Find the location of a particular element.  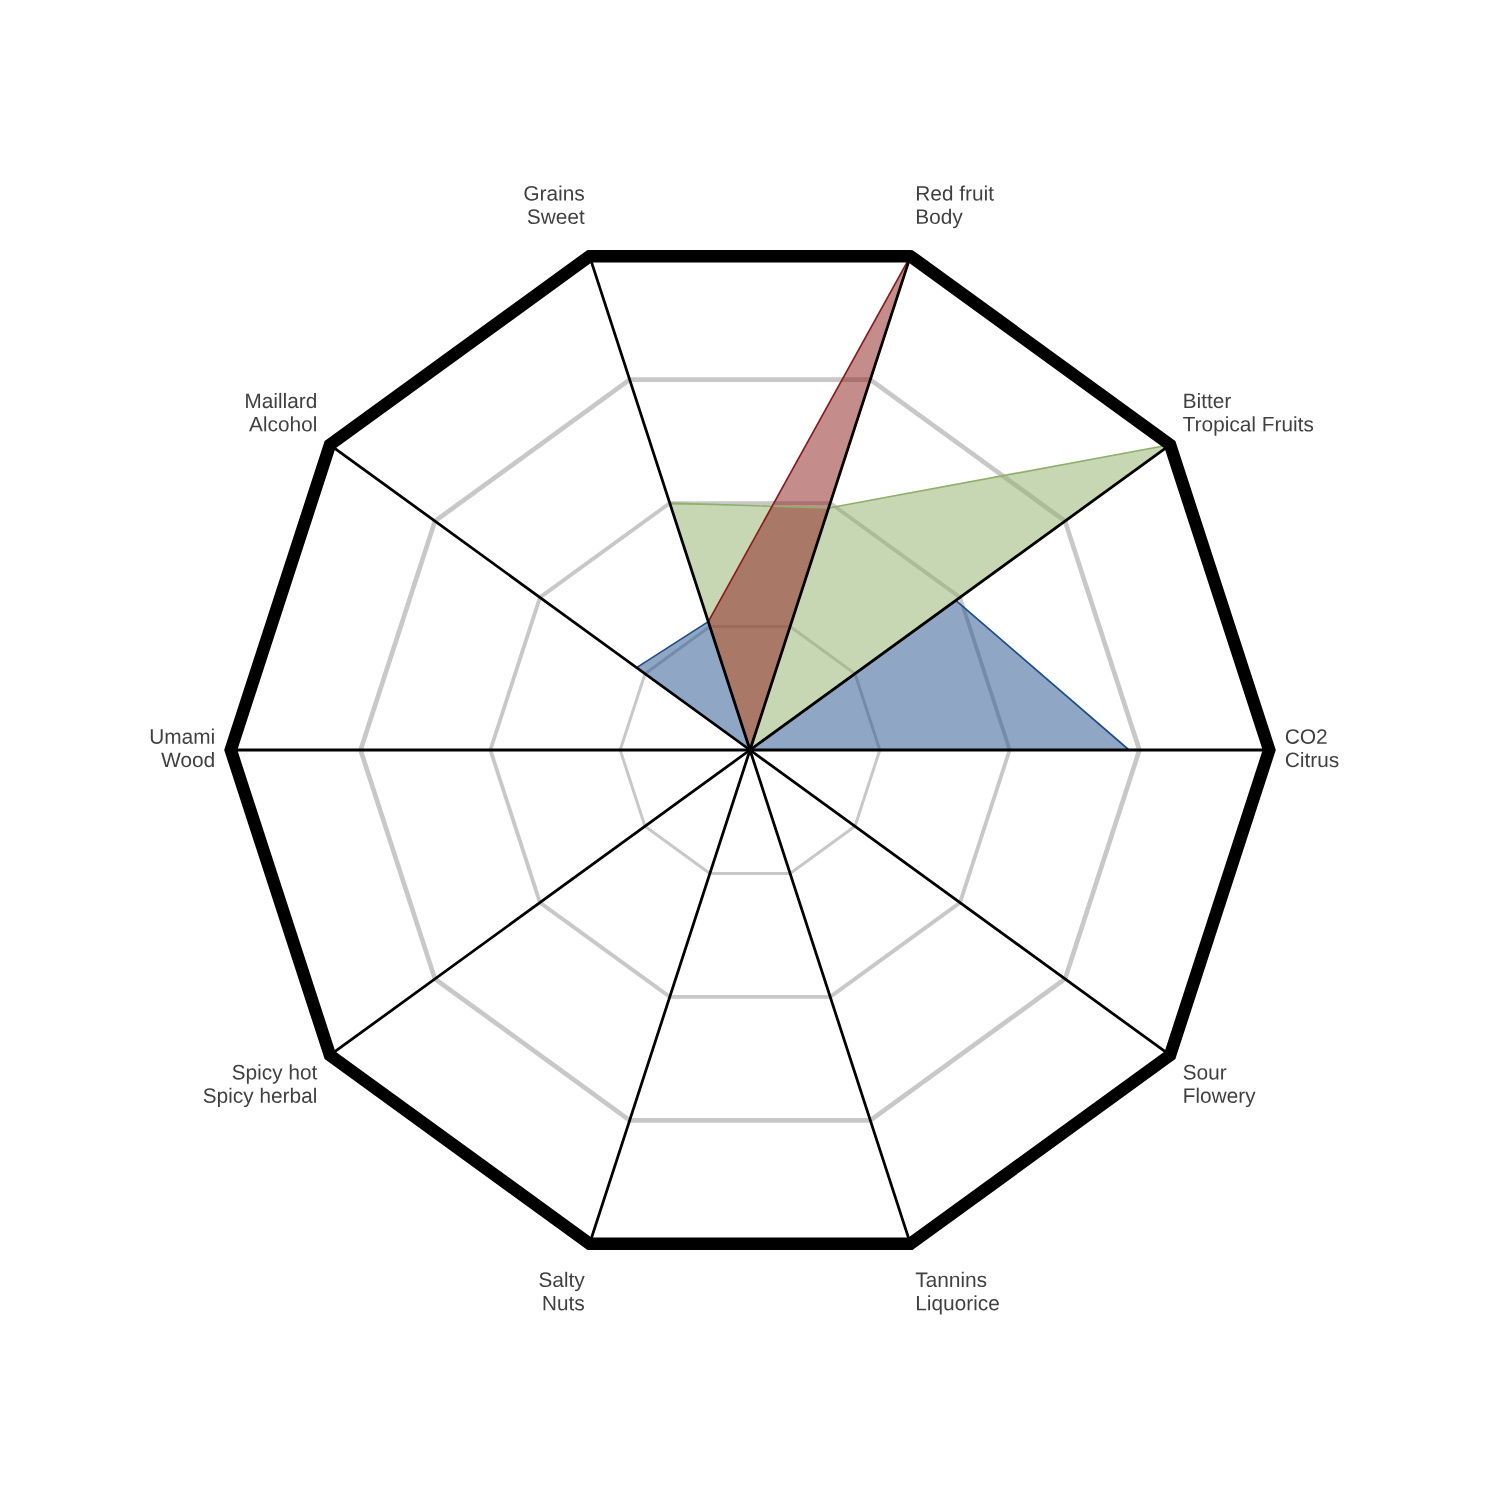

spoke-label: Spicy hot Spicy herbal is located at coordinates (260, 1086).